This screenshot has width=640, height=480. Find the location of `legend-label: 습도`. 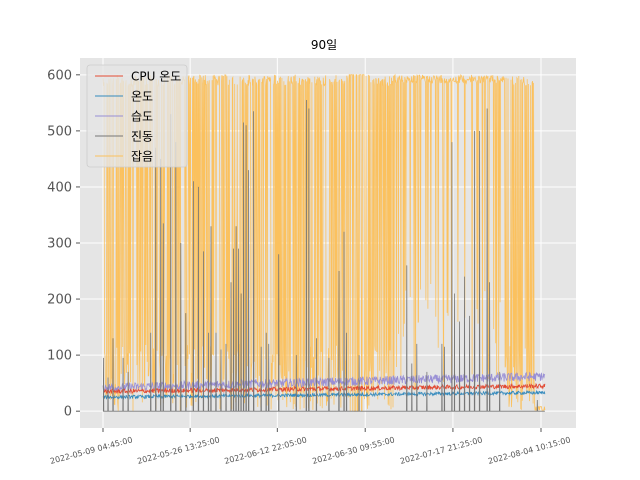

legend-label: 습도 is located at coordinates (142, 117).